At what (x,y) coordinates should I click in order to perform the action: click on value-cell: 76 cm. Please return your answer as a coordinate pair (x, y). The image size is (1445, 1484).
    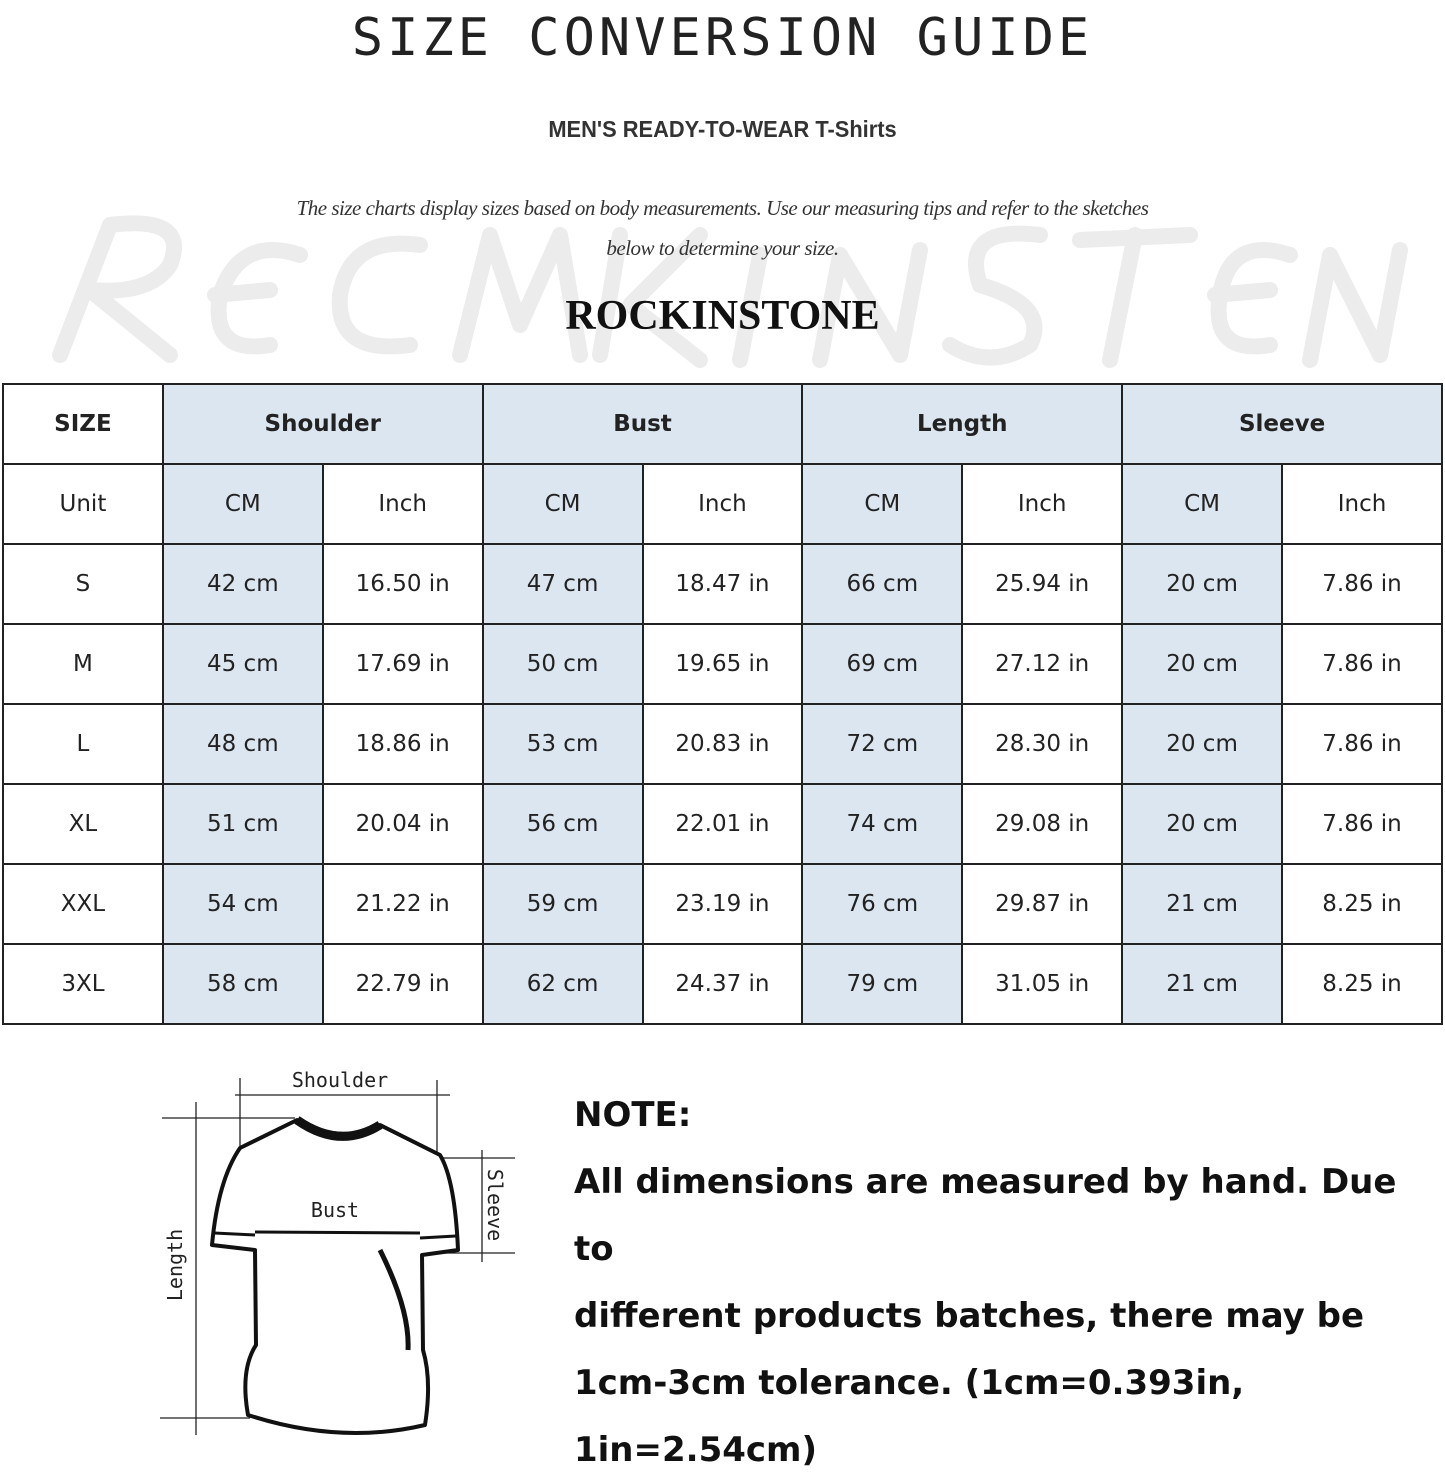
    Looking at the image, I should click on (882, 904).